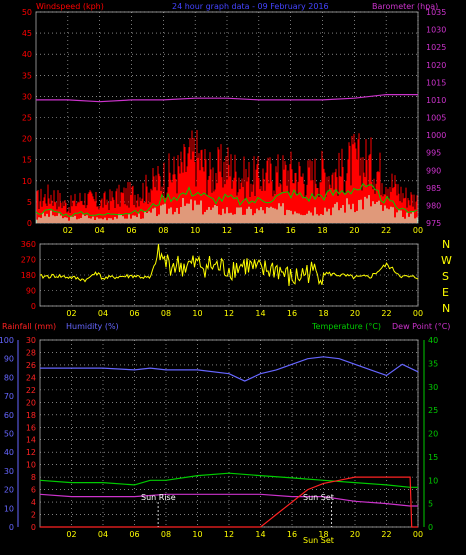  Describe the element at coordinates (9, 359) in the screenshot. I see `humidity-y-tick-label: 90` at that location.